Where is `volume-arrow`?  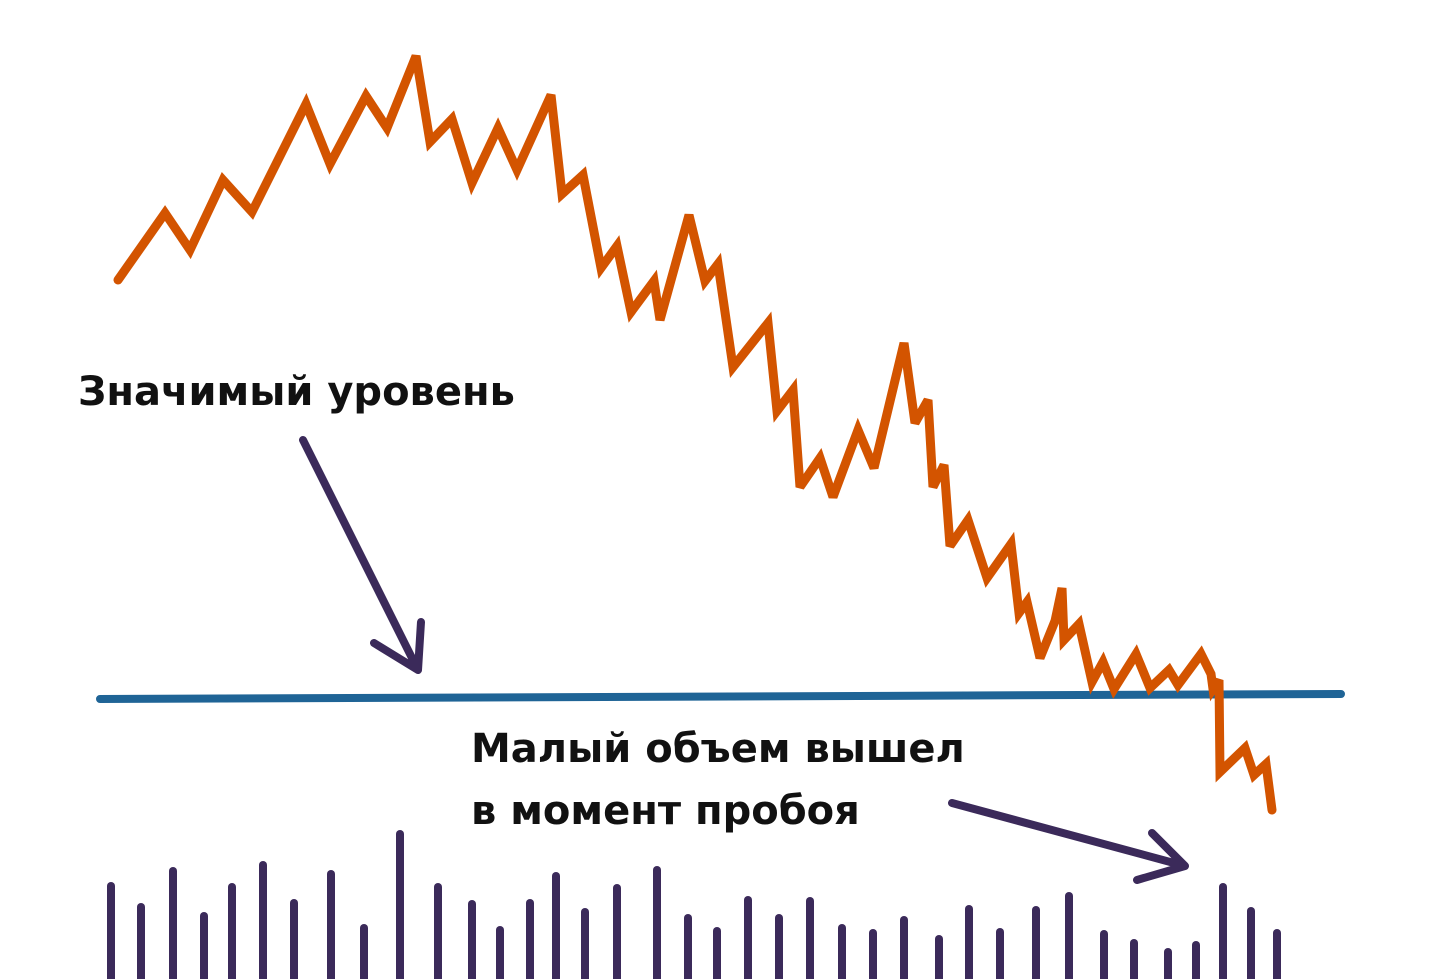
volume-arrow is located at coordinates (1068, 841).